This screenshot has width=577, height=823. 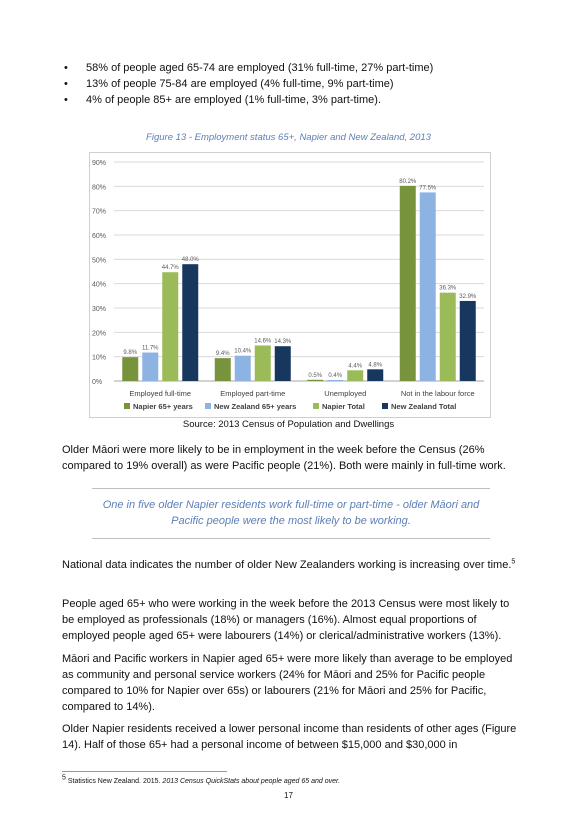 What do you see at coordinates (171, 268) in the screenshot?
I see `bar-data-label: 44.7%` at bounding box center [171, 268].